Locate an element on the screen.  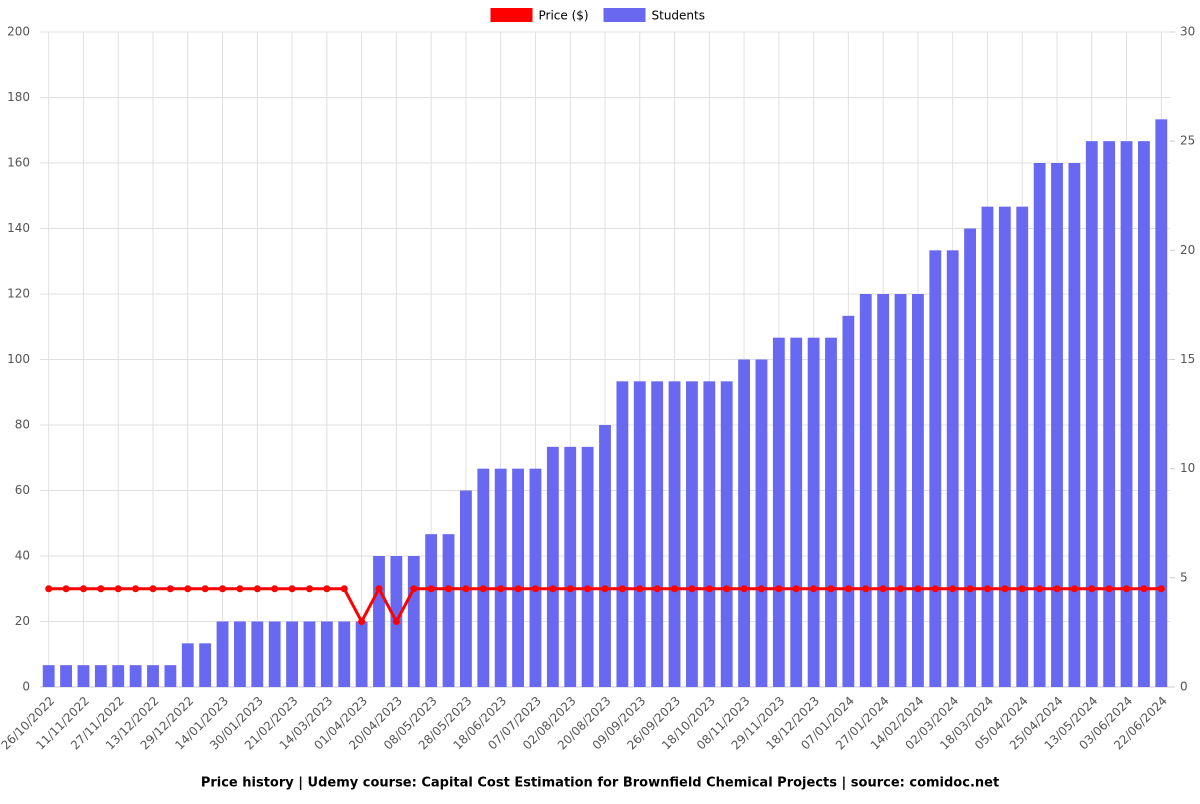
y2-tick-label: 25 is located at coordinates (1187, 141).